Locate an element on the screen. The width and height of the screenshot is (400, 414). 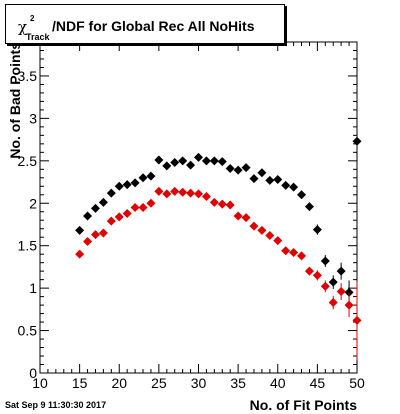
title-chi-symbol: χ is located at coordinates (23, 27).